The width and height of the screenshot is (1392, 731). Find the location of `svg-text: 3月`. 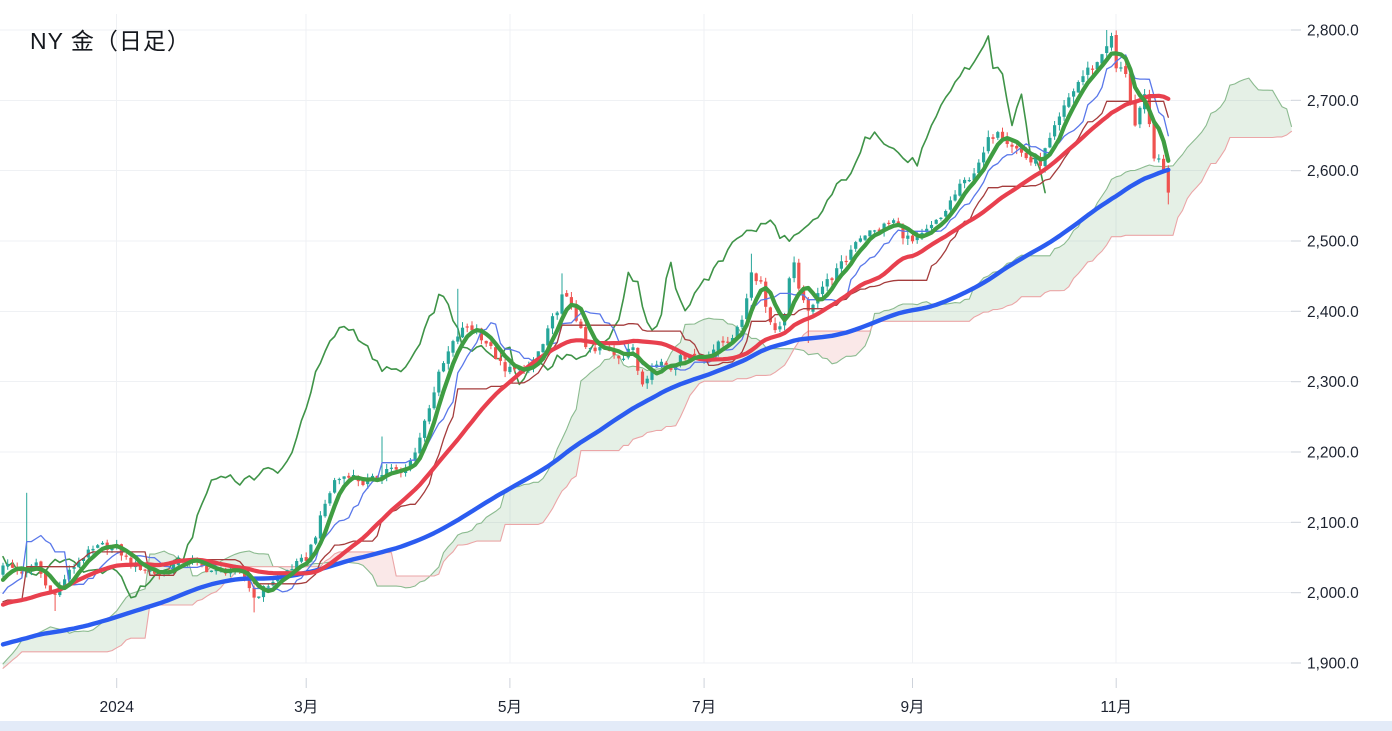

svg-text: 3月 is located at coordinates (306, 707).